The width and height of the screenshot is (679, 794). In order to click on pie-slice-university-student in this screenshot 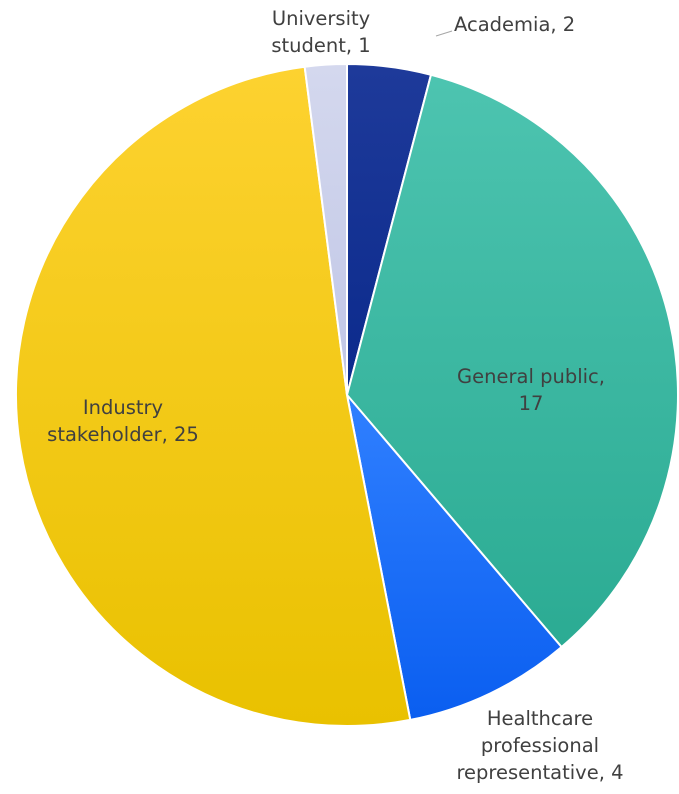, I will do `click(325, 229)`.